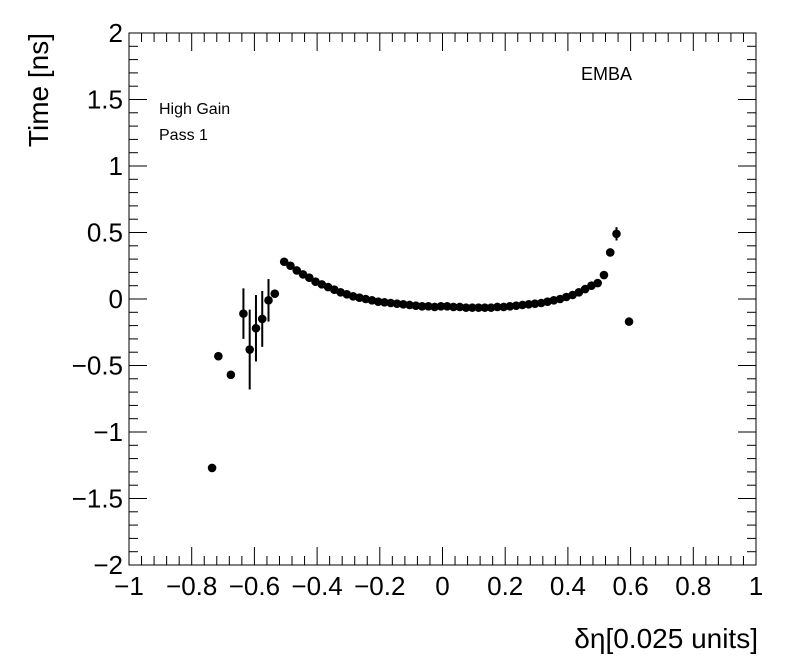  Describe the element at coordinates (105, 233) in the screenshot. I see `y-tick-label: 0.5` at that location.